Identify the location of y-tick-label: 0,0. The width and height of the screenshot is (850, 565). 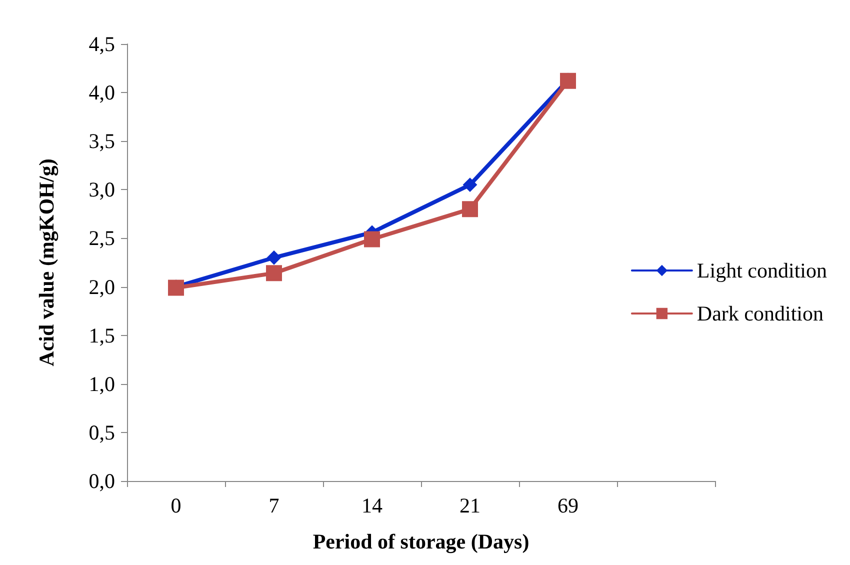
(101, 481).